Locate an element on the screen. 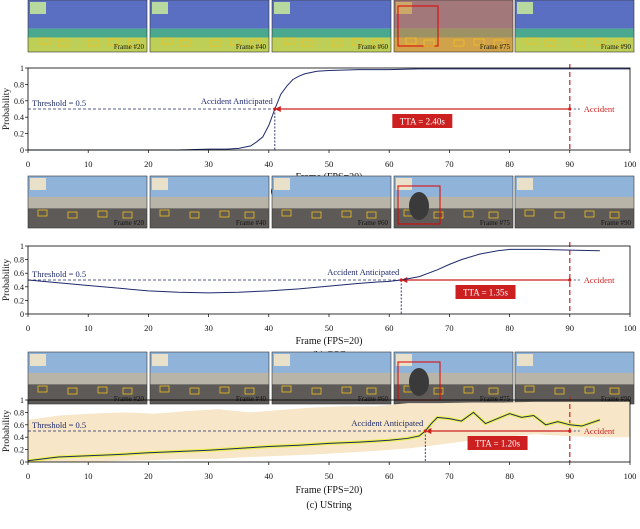  tta-label: TTA = 1.20s is located at coordinates (498, 444).